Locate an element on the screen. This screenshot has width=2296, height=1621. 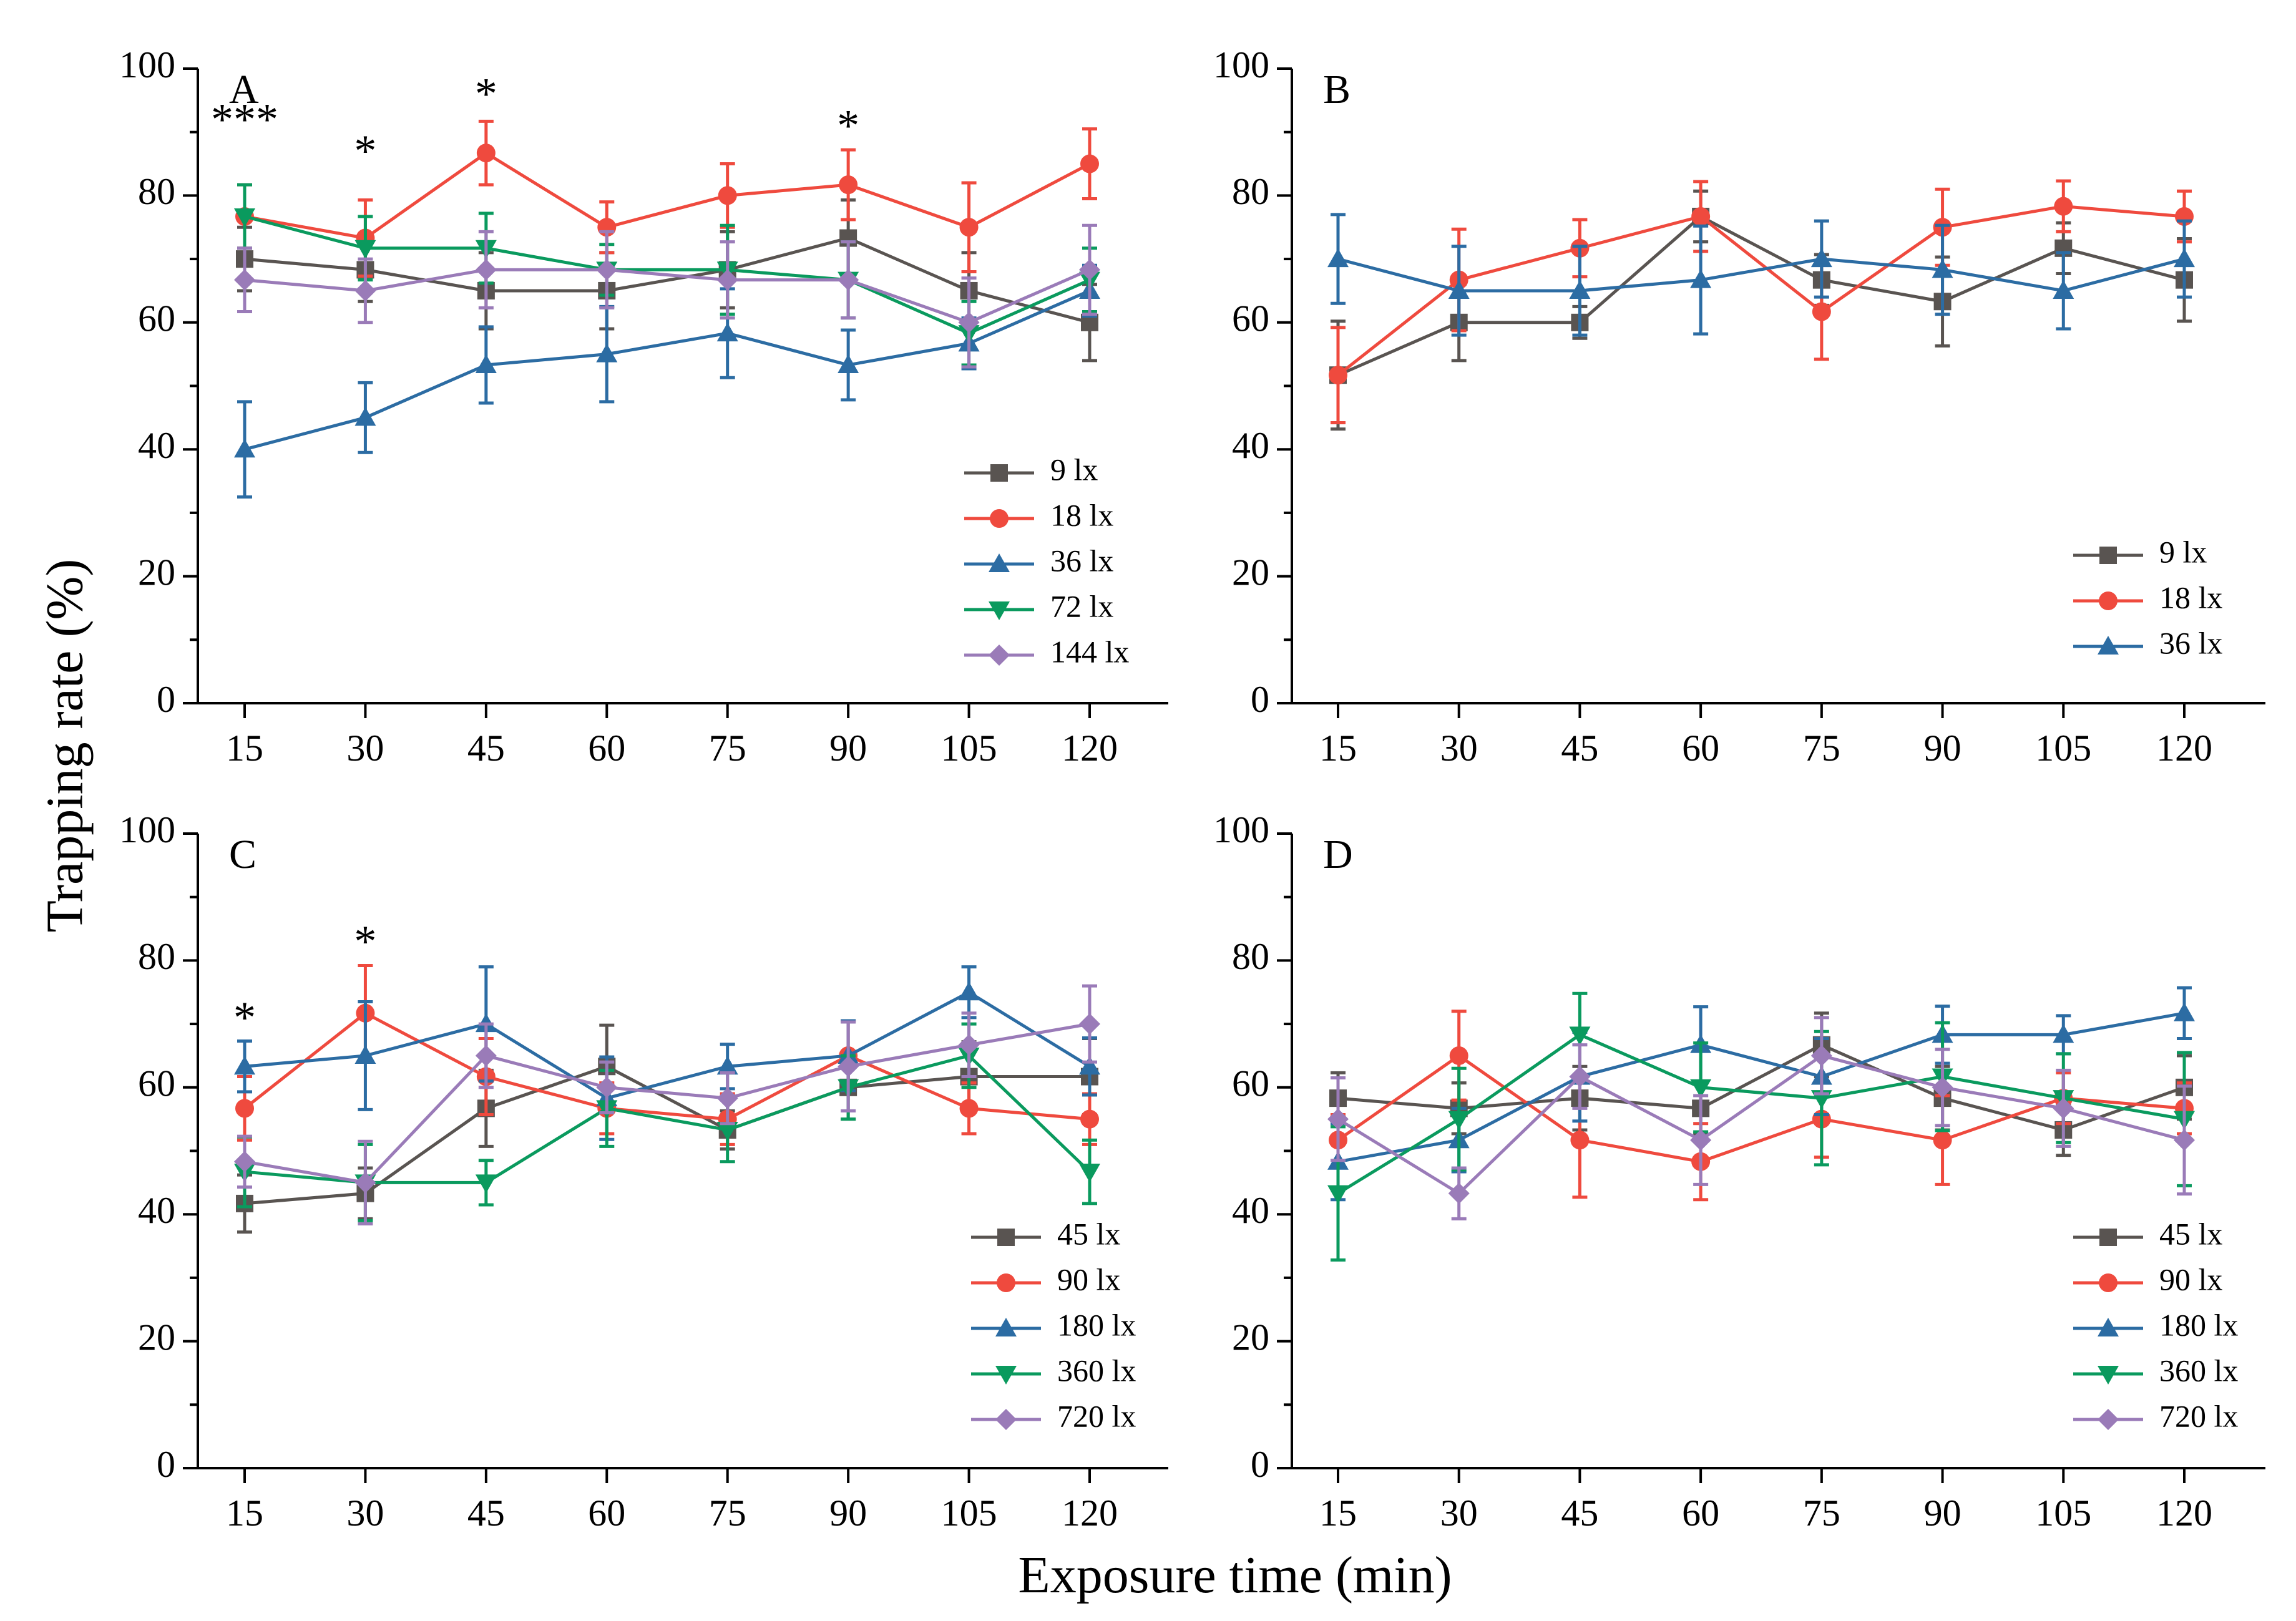
series-36-lx is located at coordinates (1761, 275).